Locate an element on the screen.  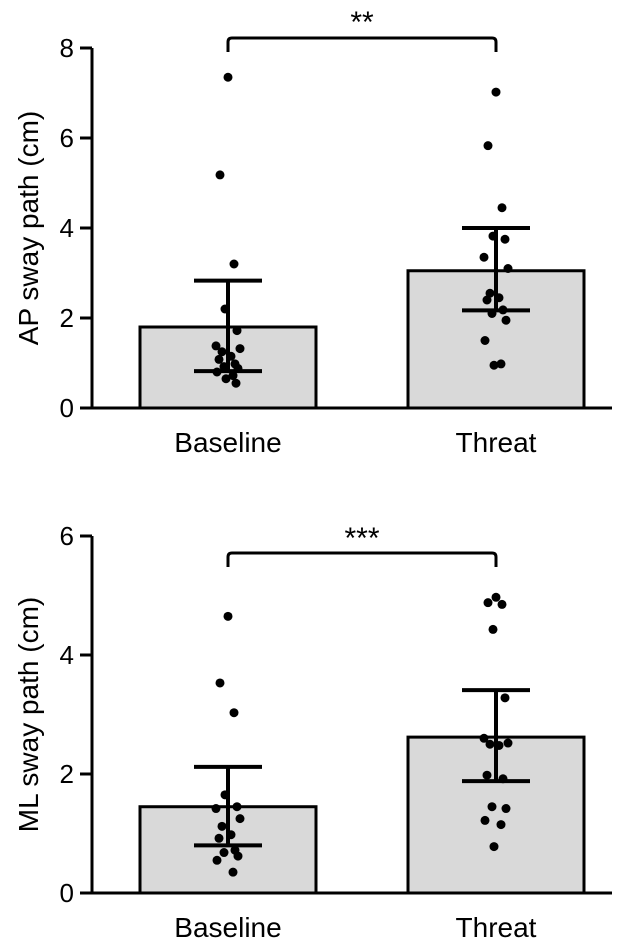
y-axis-title: ML sway path (cm) is located at coordinates (28, 714).